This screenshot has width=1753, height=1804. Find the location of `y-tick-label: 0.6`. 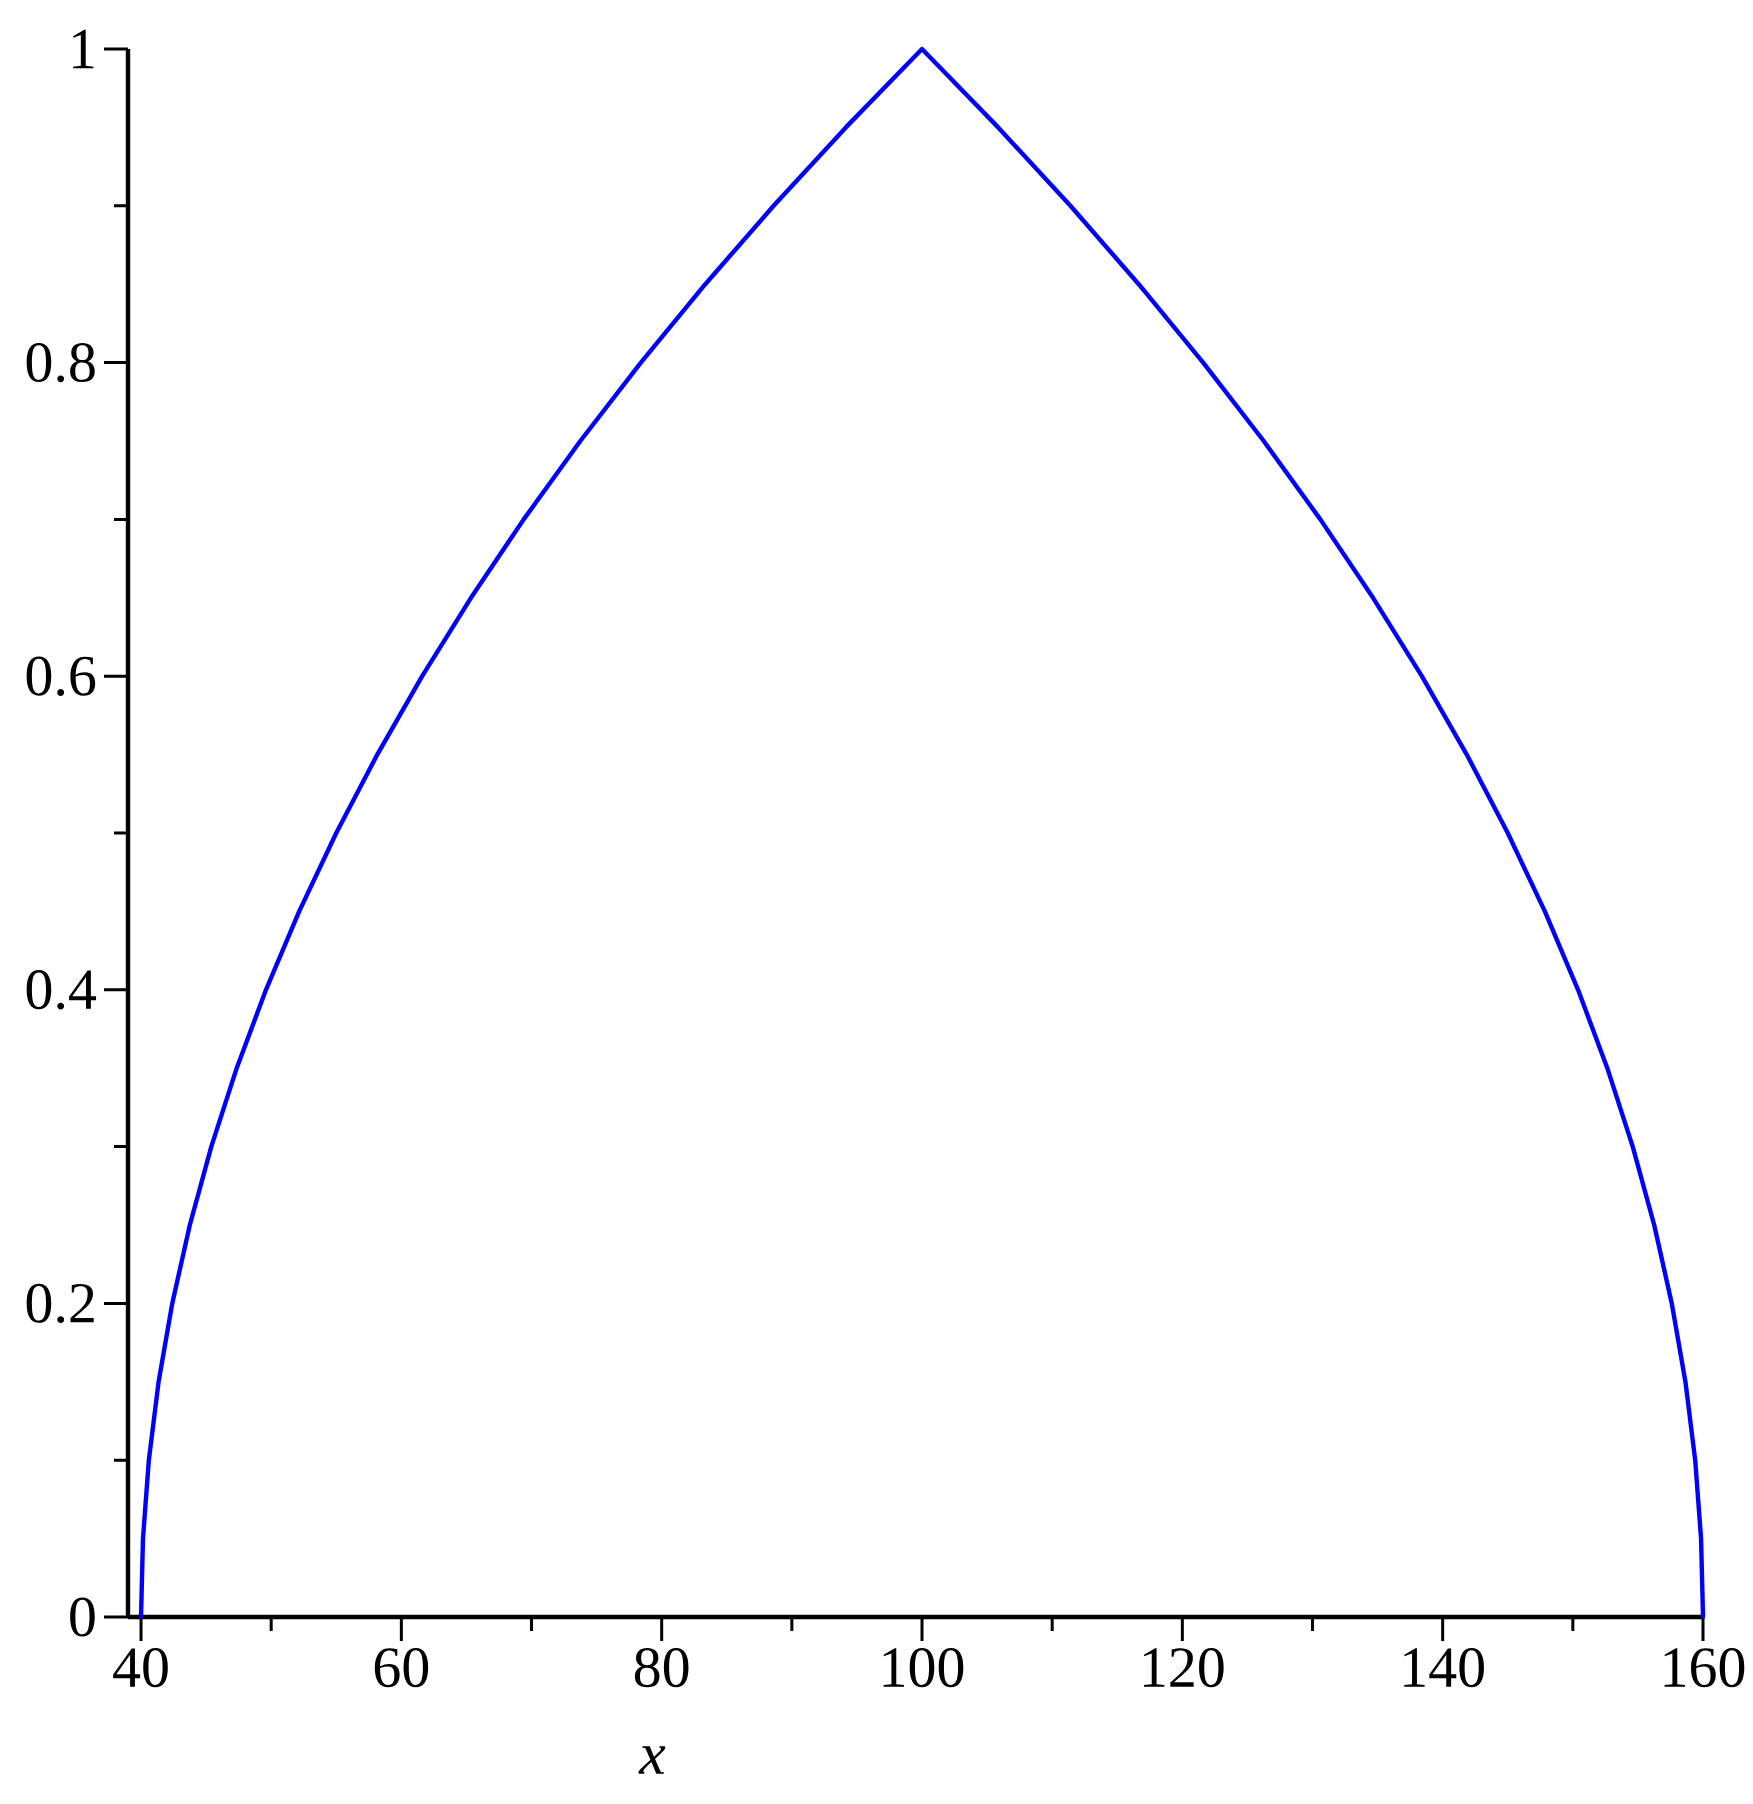

y-tick-label: 0.6 is located at coordinates (61, 676).